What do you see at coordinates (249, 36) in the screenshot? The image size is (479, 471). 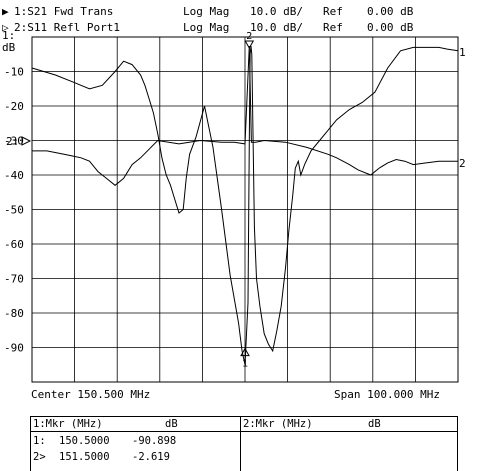 I see `marker-2-label: 2` at bounding box center [249, 36].